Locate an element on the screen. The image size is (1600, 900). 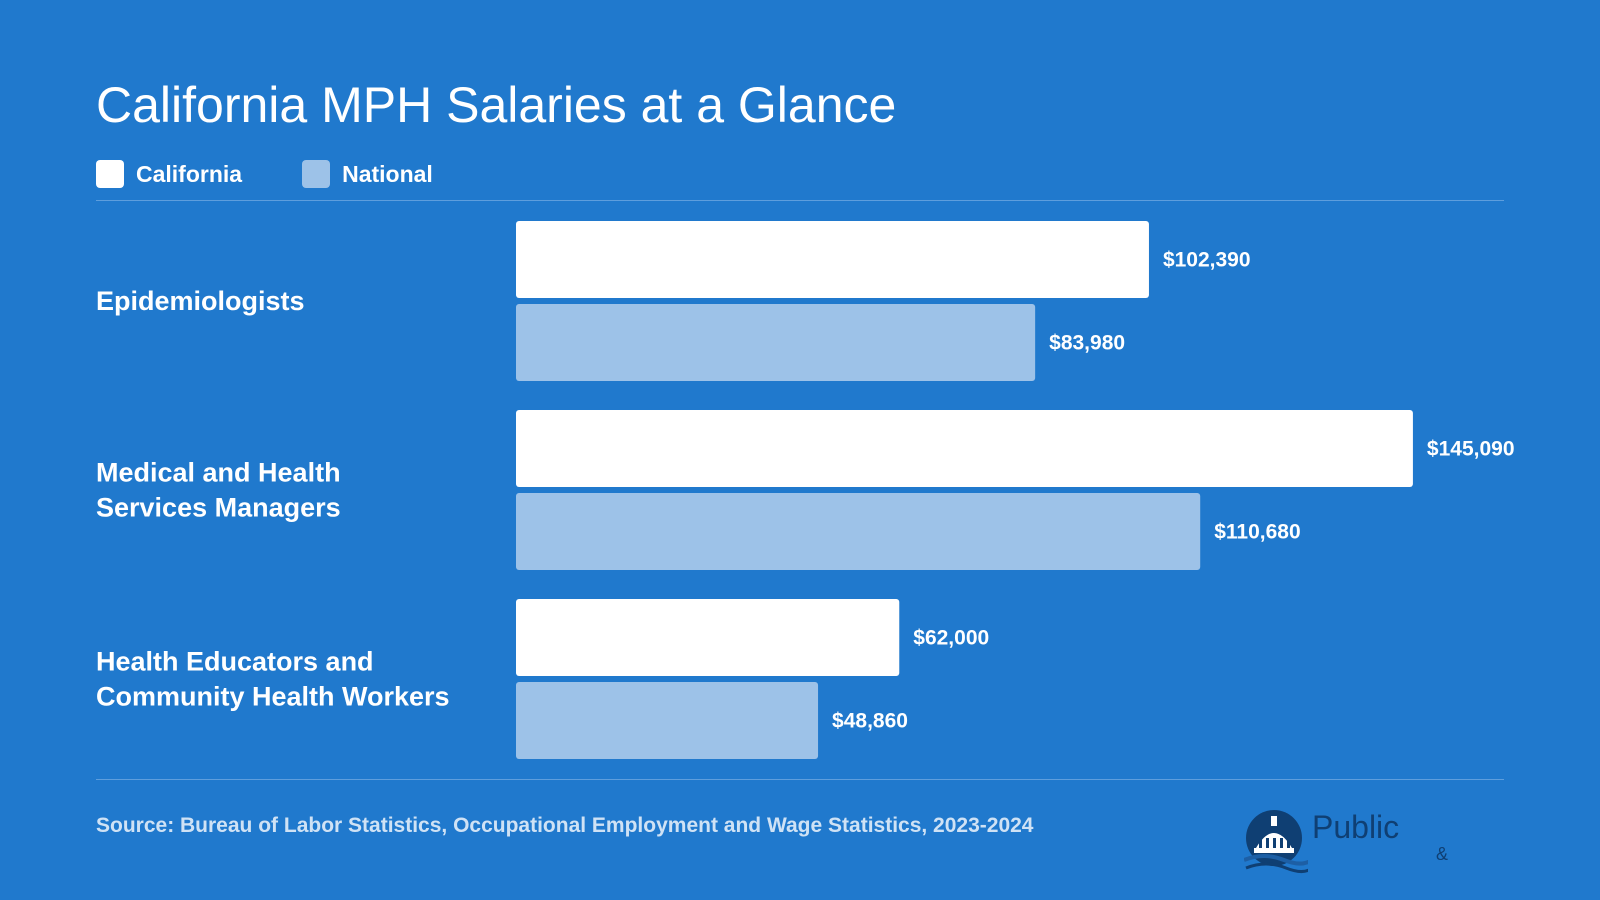
logo-wordmark: Public is located at coordinates (1356, 827).